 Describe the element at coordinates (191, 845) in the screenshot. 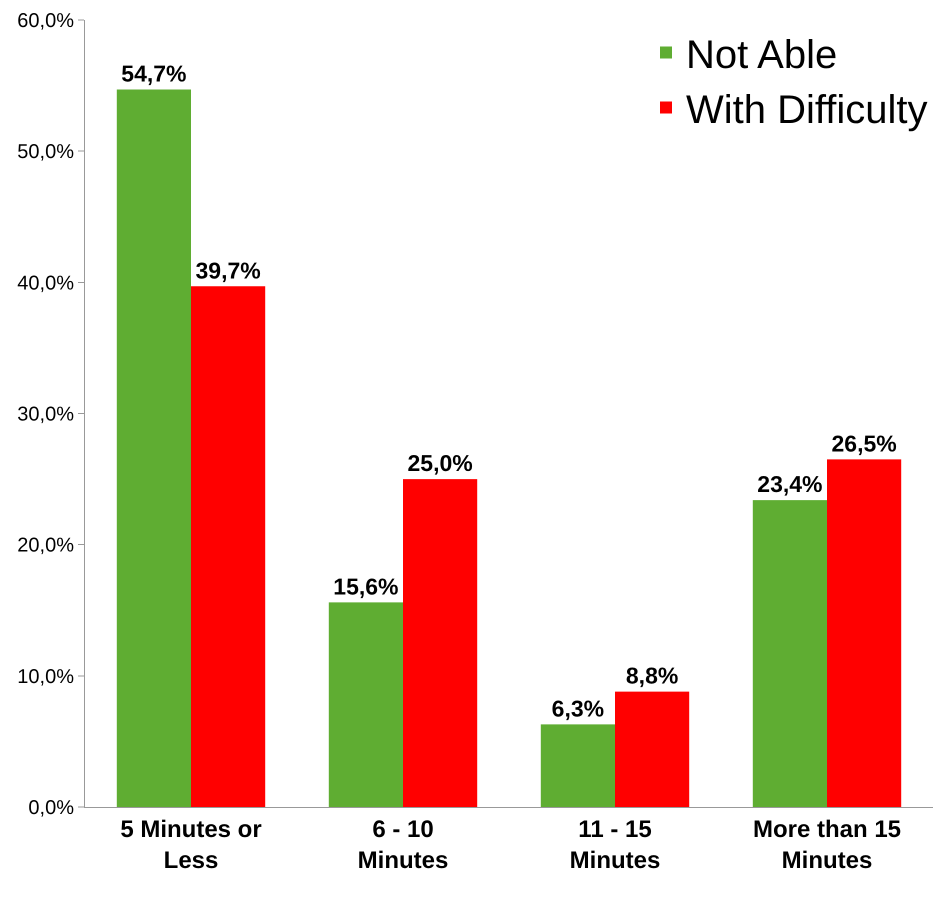

I see `x-tick-label: 5 Minutes or Less` at that location.